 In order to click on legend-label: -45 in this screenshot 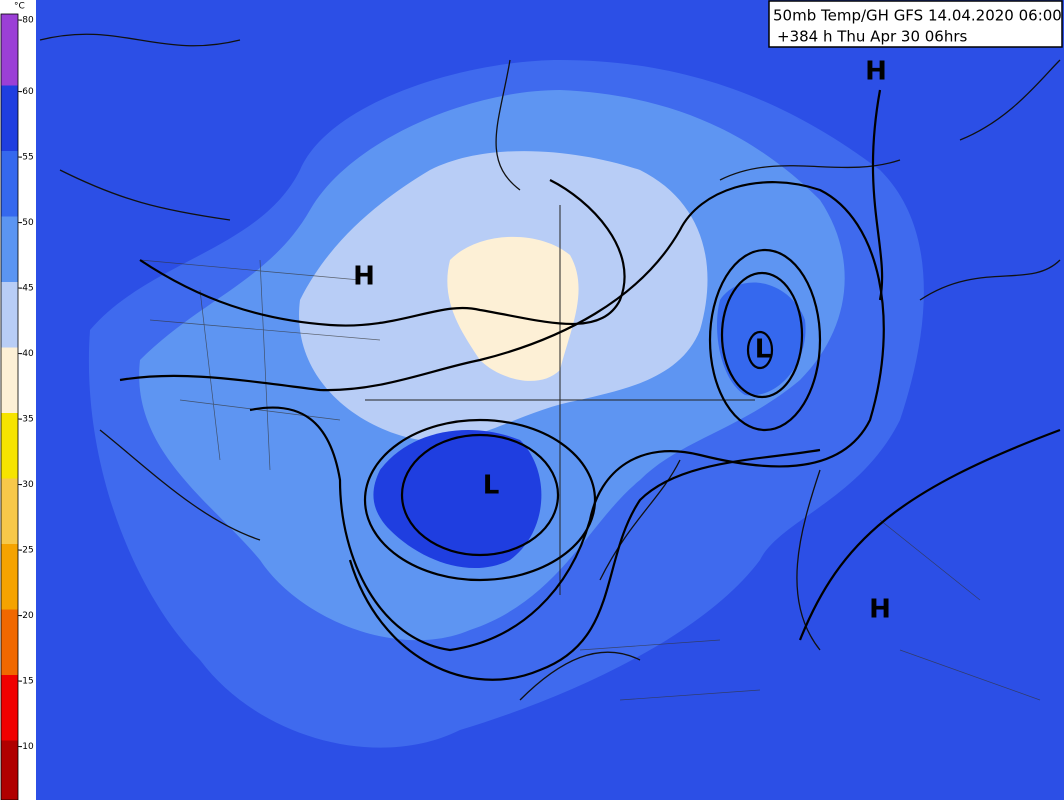, I will do `click(26, 289)`.